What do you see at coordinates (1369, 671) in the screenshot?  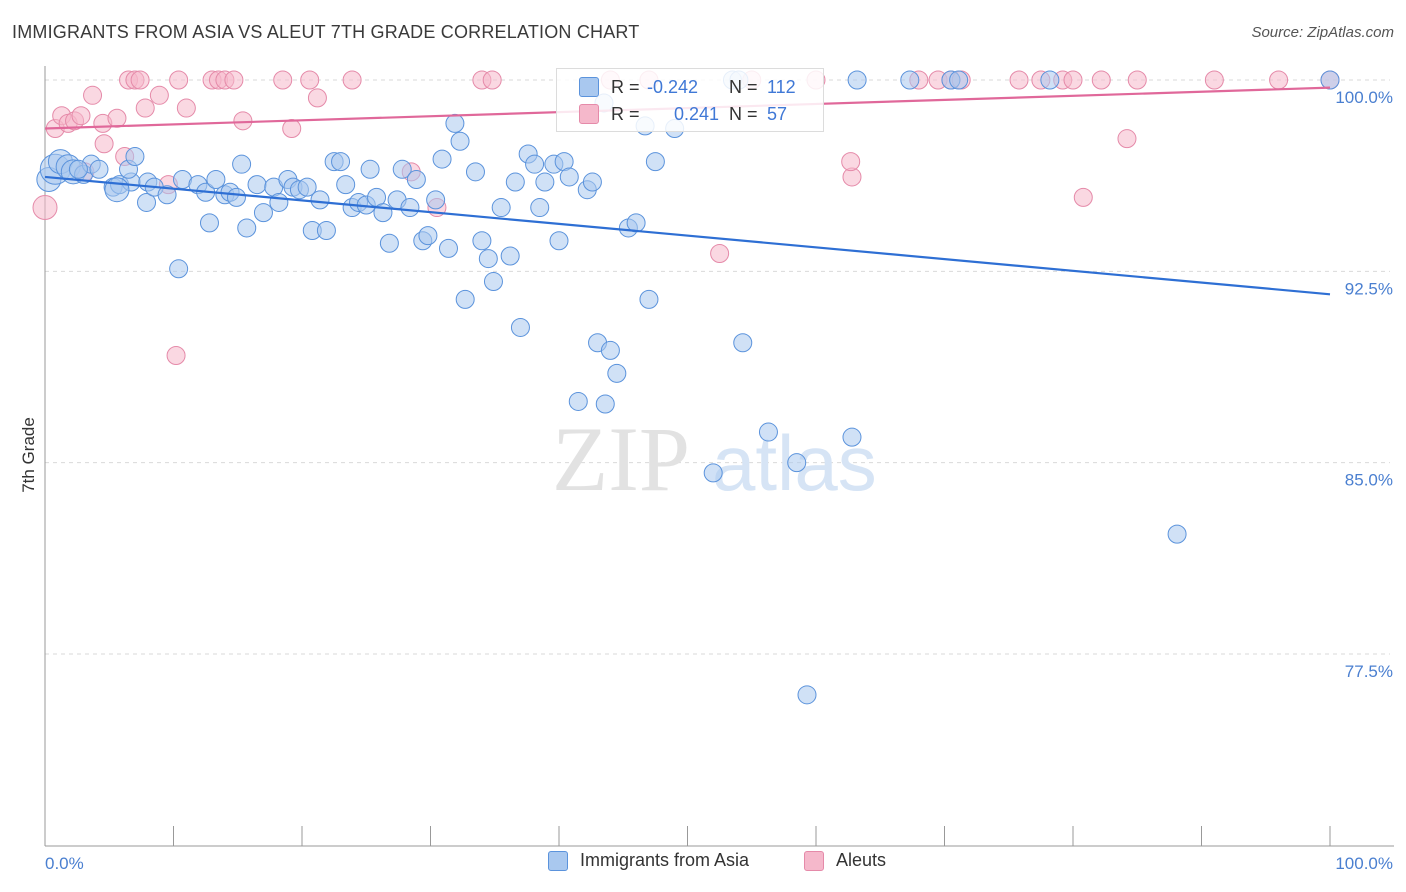 I see `y-tick-label: 77.5%` at bounding box center [1369, 671].